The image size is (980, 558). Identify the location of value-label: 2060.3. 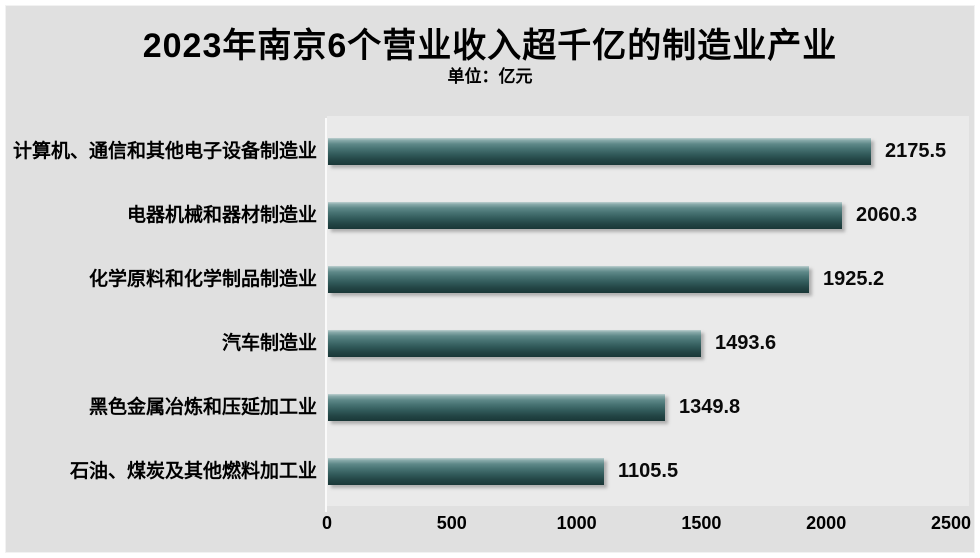
(887, 215).